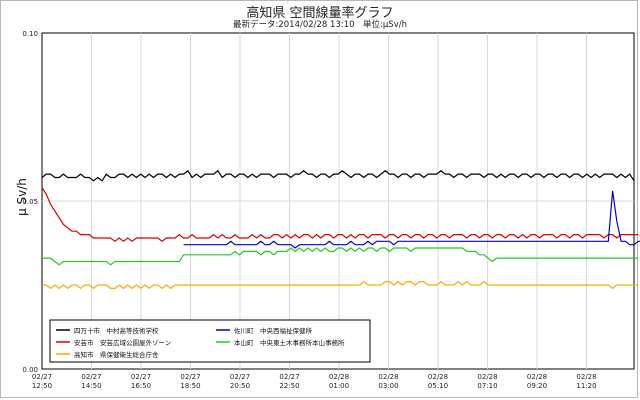  I want to click on x-tick-label: 14:50, so click(91, 386).